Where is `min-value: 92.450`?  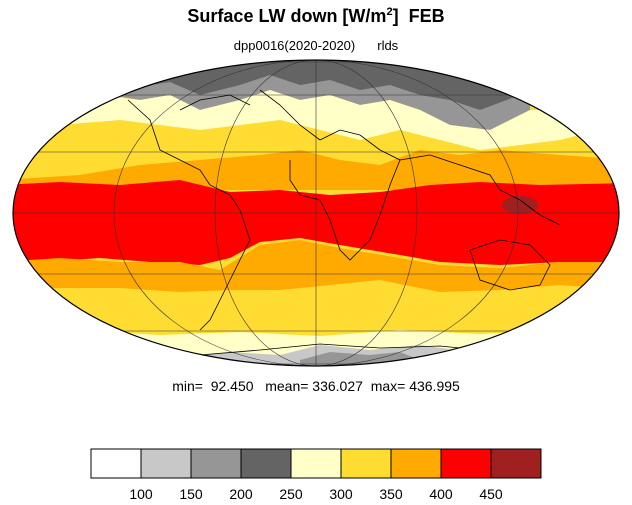 min-value: 92.450 is located at coordinates (232, 386).